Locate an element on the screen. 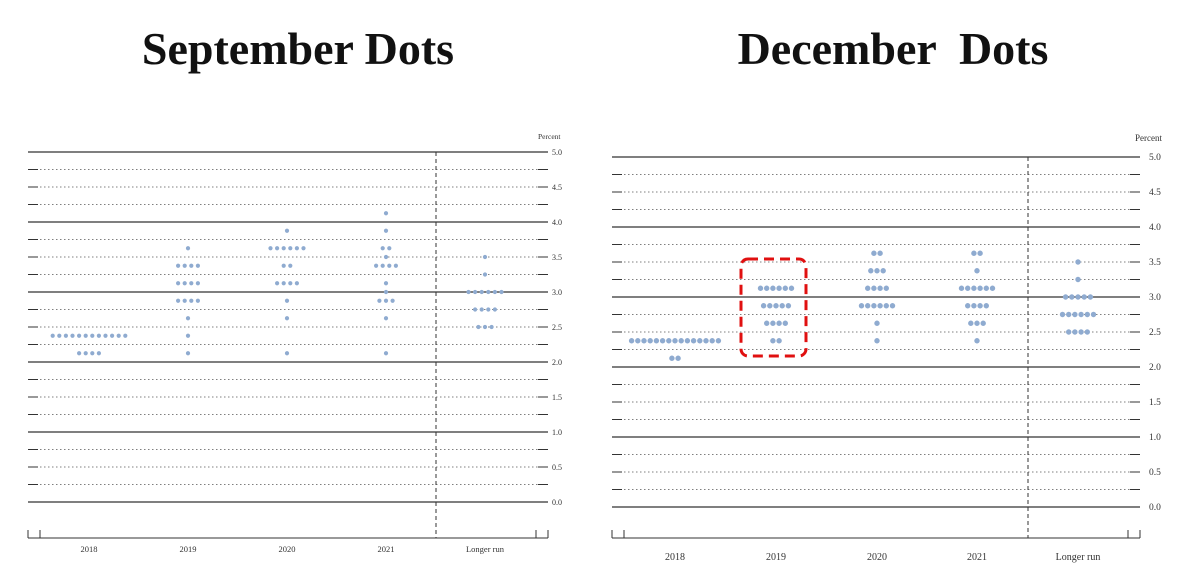  y-tick-label: 3.5 is located at coordinates (1155, 263).